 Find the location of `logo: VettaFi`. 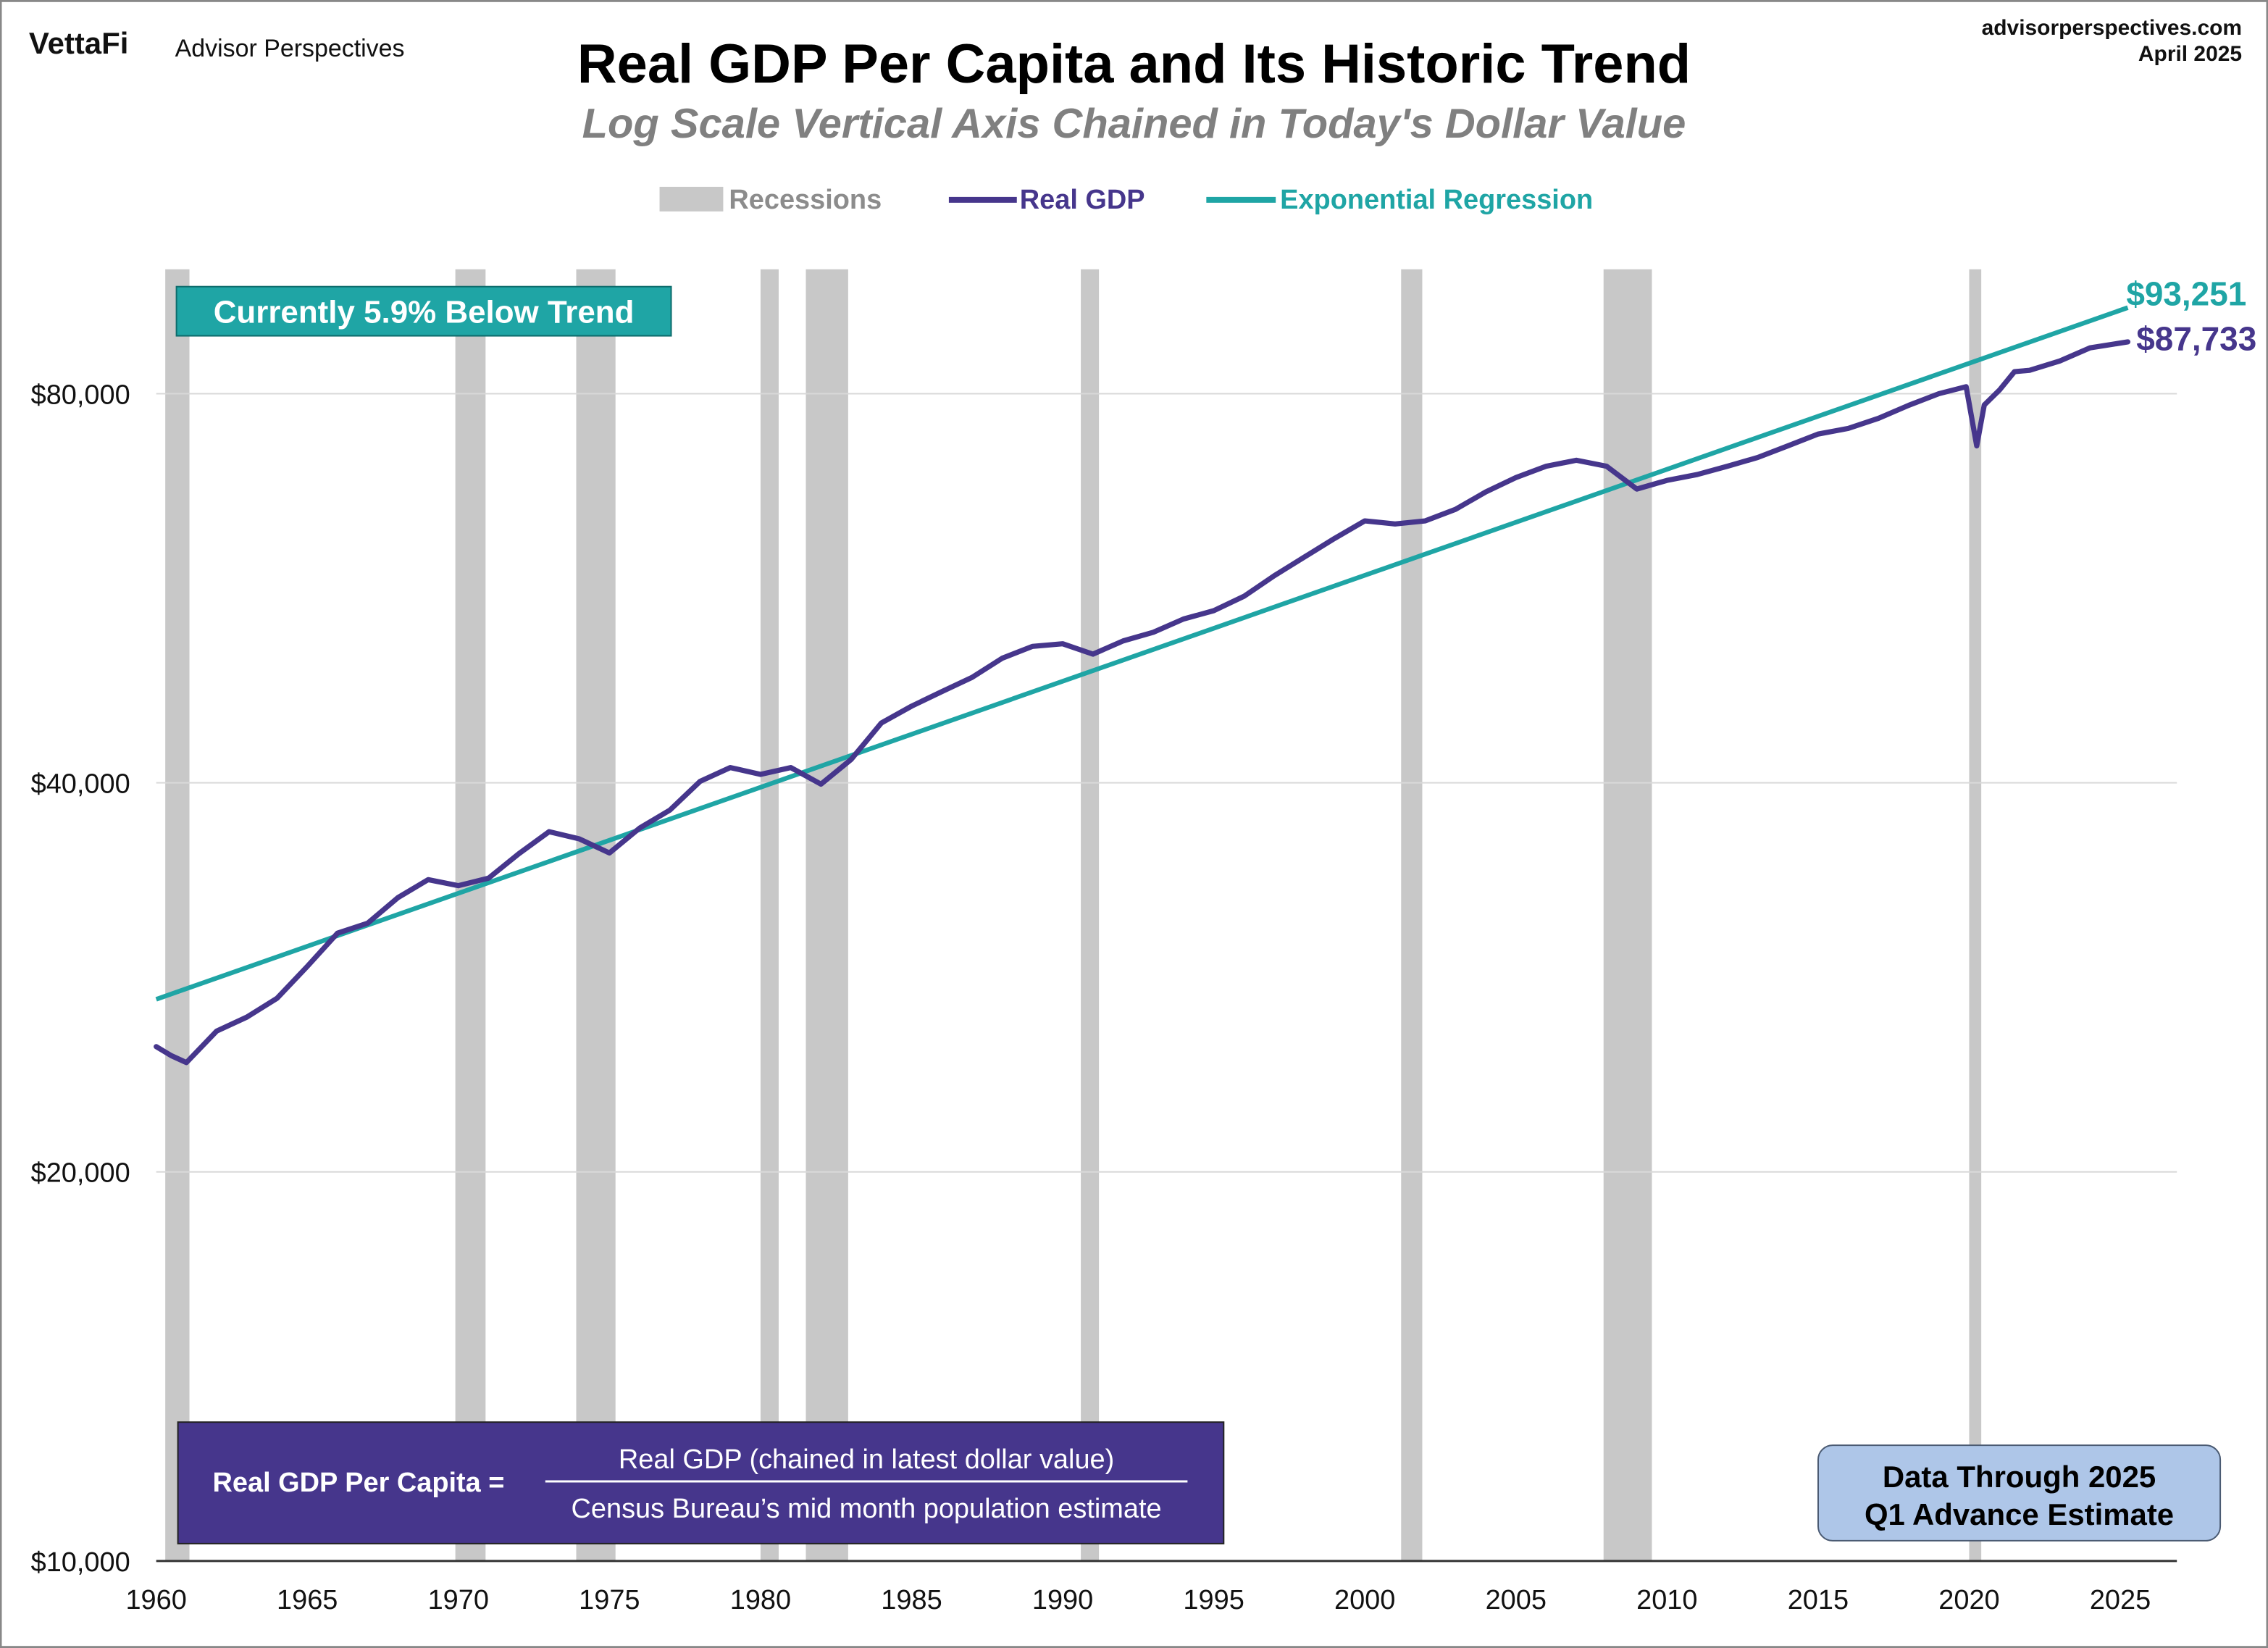

logo: VettaFi is located at coordinates (79, 43).